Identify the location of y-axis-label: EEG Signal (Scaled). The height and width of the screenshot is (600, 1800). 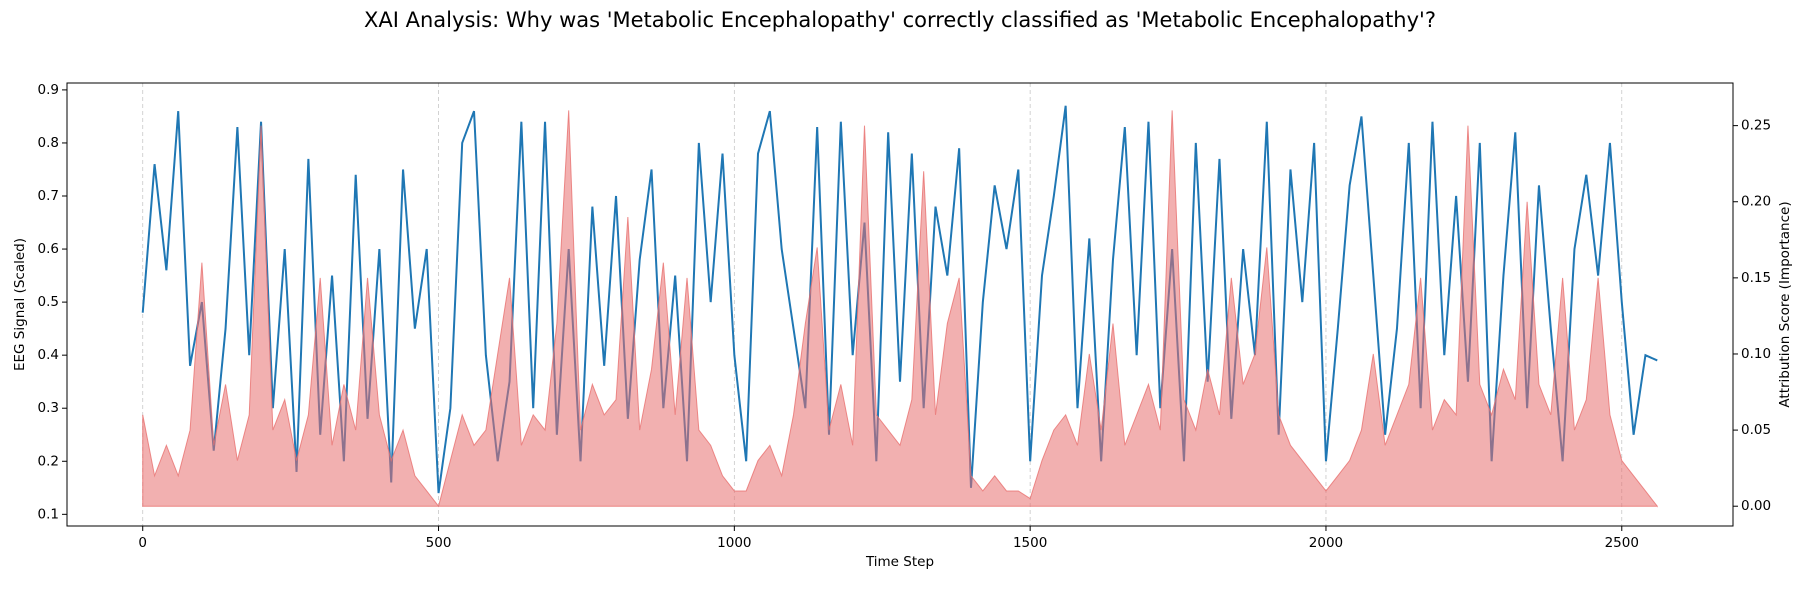
(20, 304).